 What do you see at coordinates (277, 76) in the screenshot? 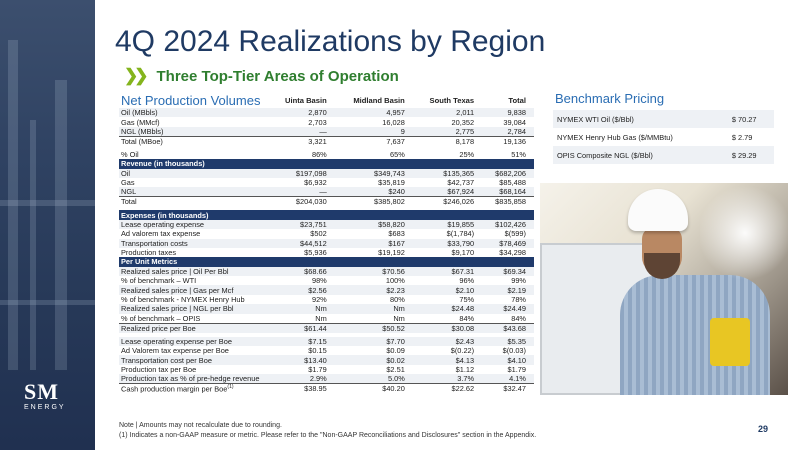
I see `page-subtitle: Three Top-Tier Areas of Operation` at bounding box center [277, 76].